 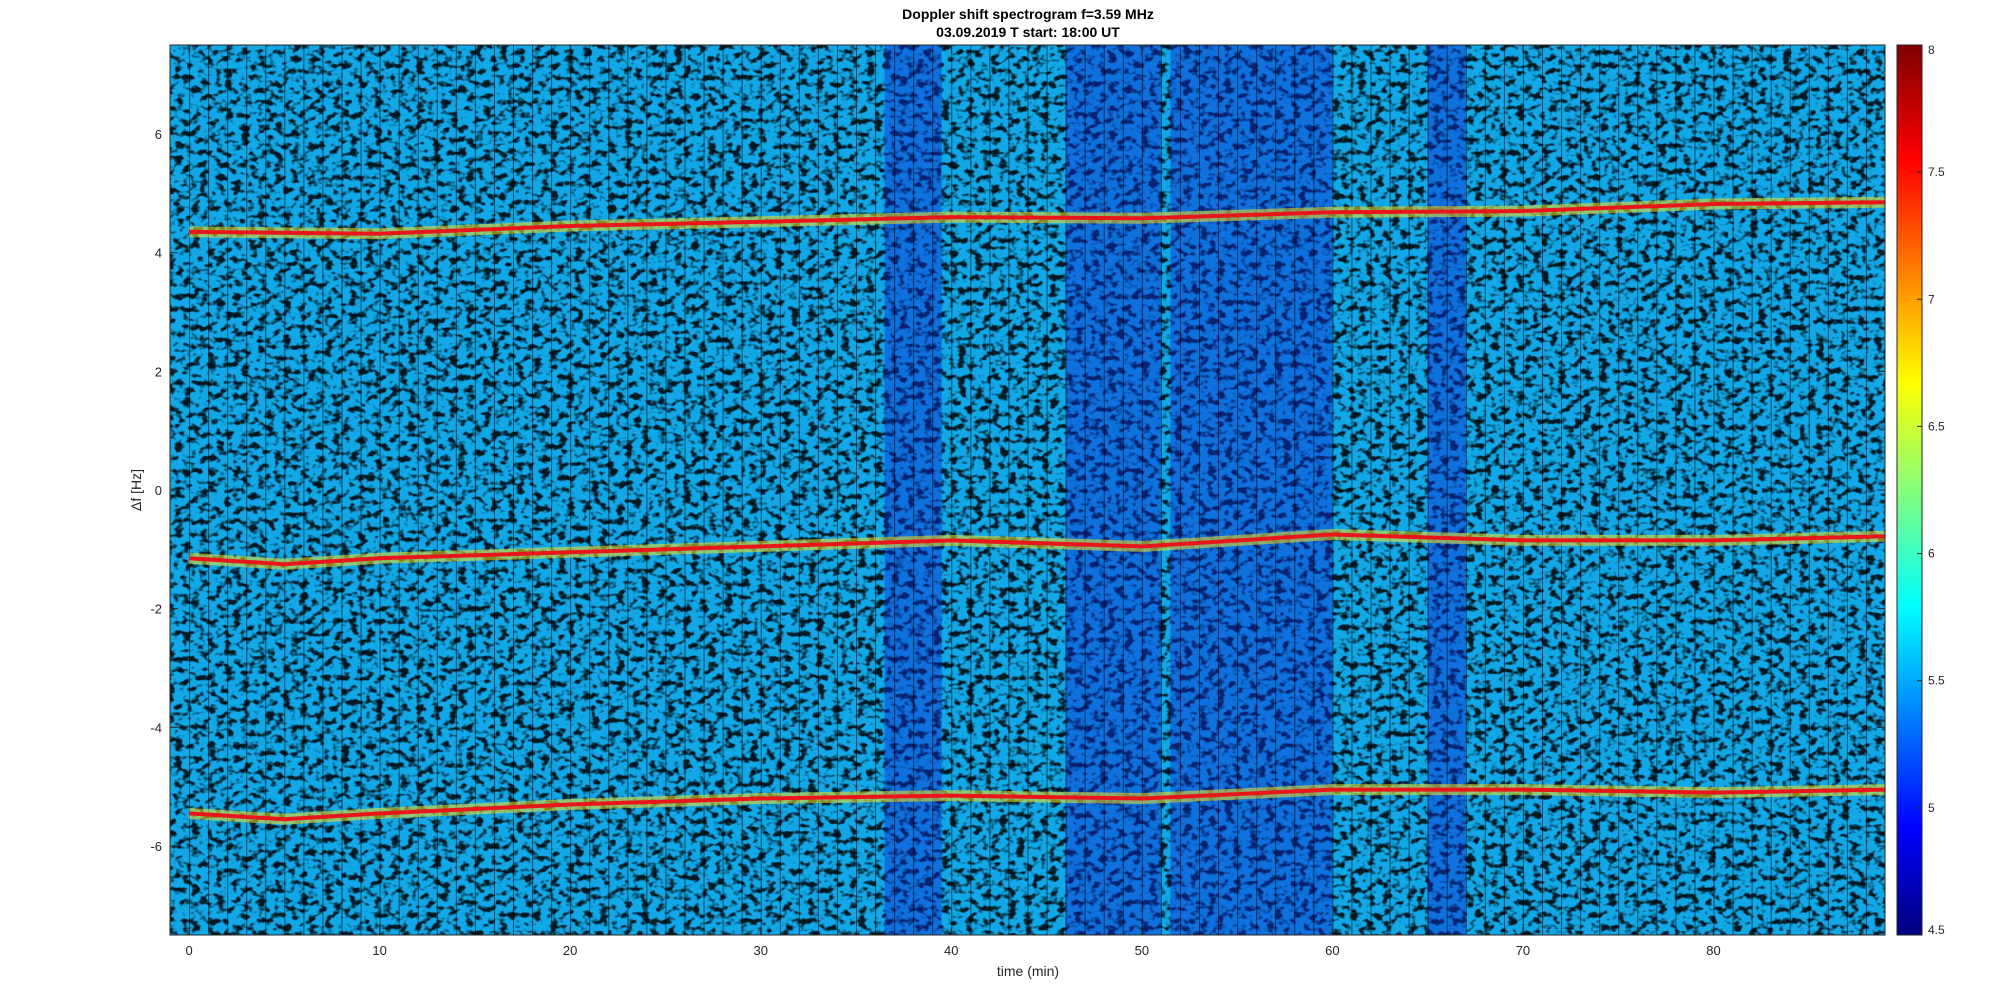 I want to click on x-tick-label: 70, so click(x=1523, y=950).